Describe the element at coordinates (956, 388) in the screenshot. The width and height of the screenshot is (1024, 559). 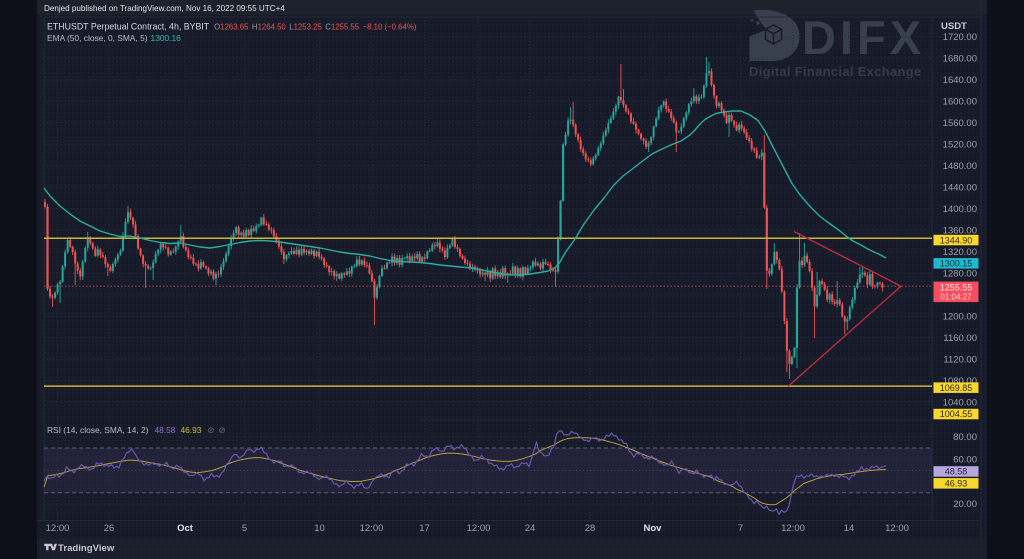
I see `svg-text: 1069.85` at that location.